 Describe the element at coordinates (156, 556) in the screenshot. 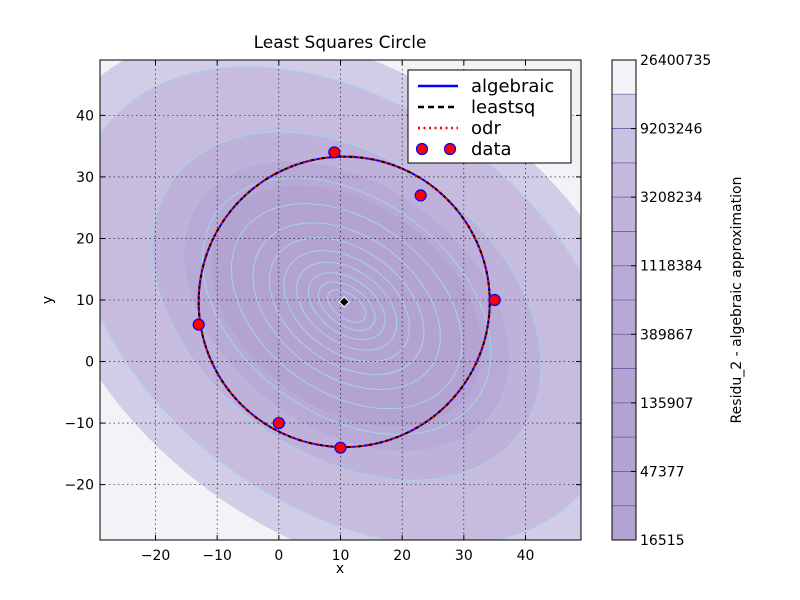

I see `x-tick-label: −20` at that location.